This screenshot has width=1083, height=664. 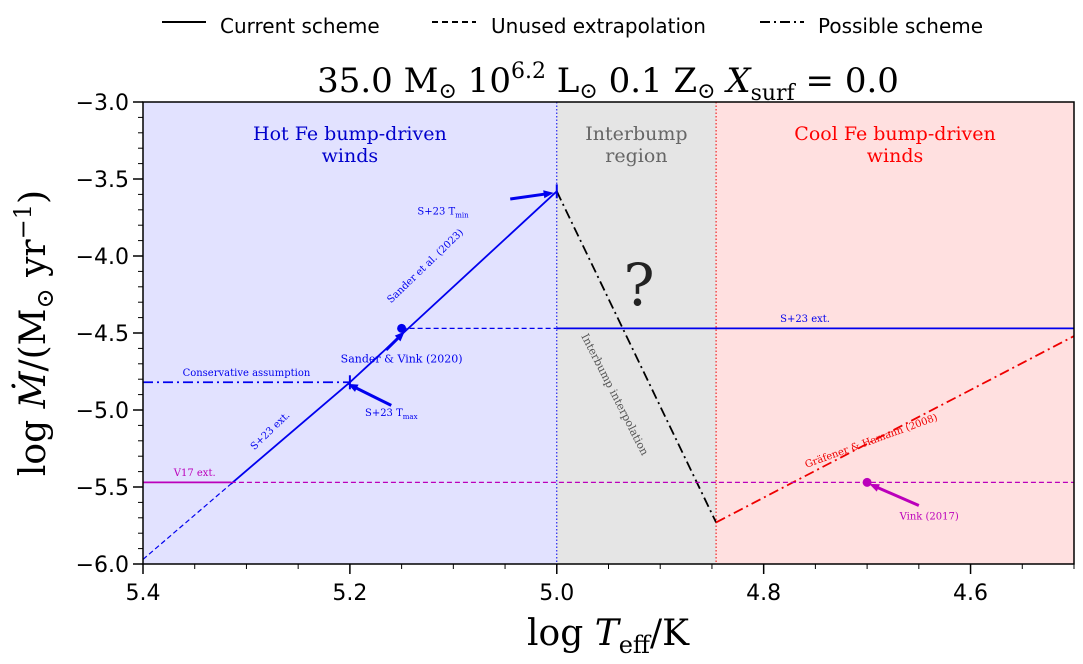 What do you see at coordinates (528, 71) in the screenshot?
I see `title-lum-exponent: 6.2` at bounding box center [528, 71].